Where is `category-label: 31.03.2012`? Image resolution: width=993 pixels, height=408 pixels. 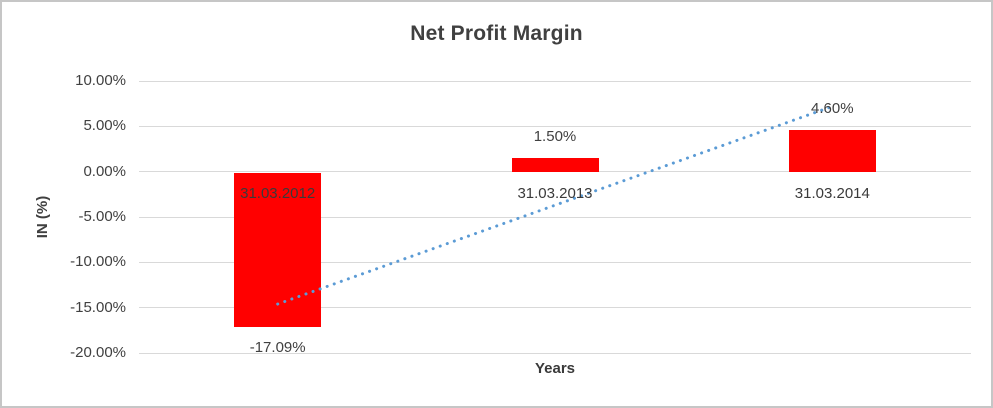 category-label: 31.03.2012 is located at coordinates (278, 193).